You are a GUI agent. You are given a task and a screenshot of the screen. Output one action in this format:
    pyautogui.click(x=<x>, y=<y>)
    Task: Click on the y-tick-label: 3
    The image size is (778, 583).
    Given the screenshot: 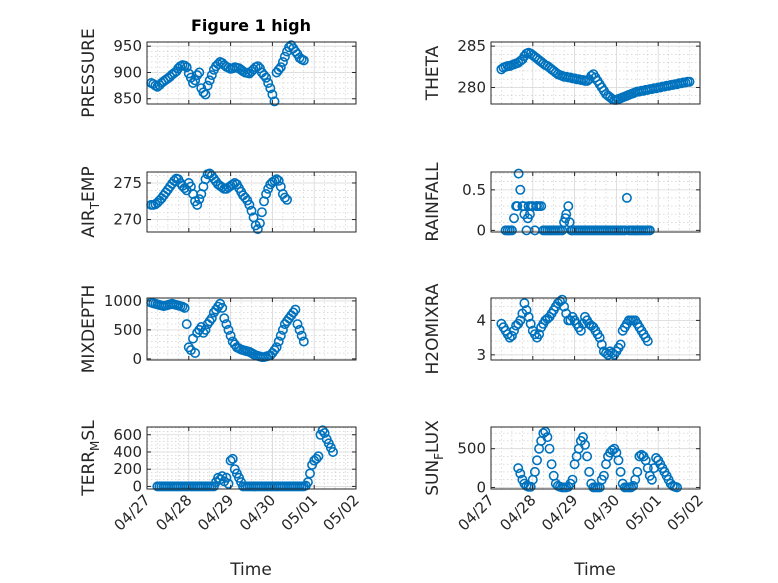 What is the action you would take?
    pyautogui.click(x=481, y=355)
    